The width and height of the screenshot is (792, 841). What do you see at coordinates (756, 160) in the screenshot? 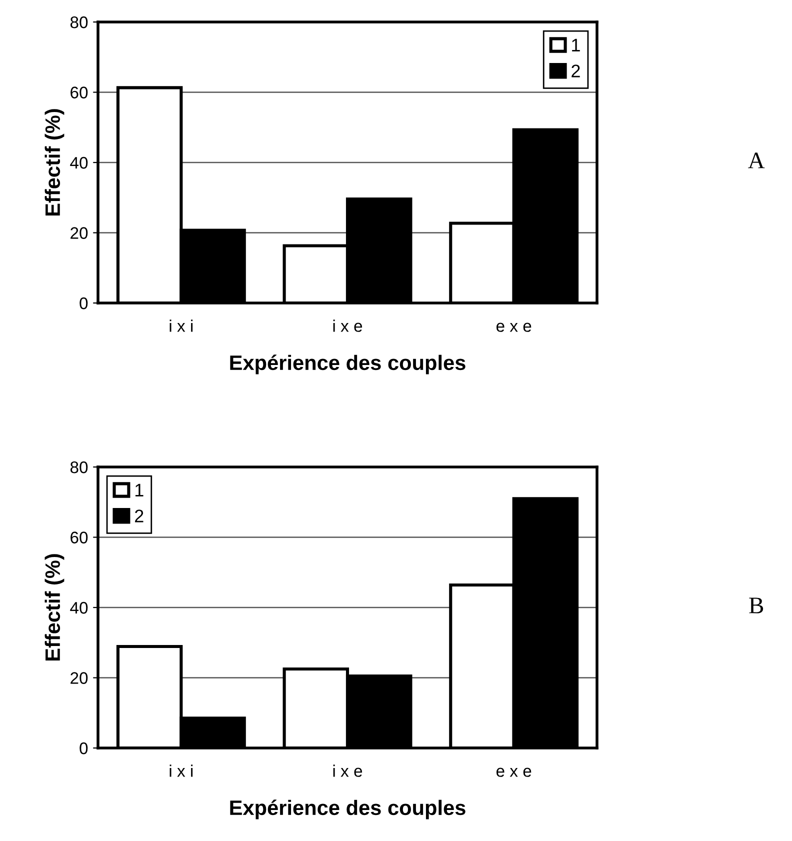
I see `text: A` at bounding box center [756, 160].